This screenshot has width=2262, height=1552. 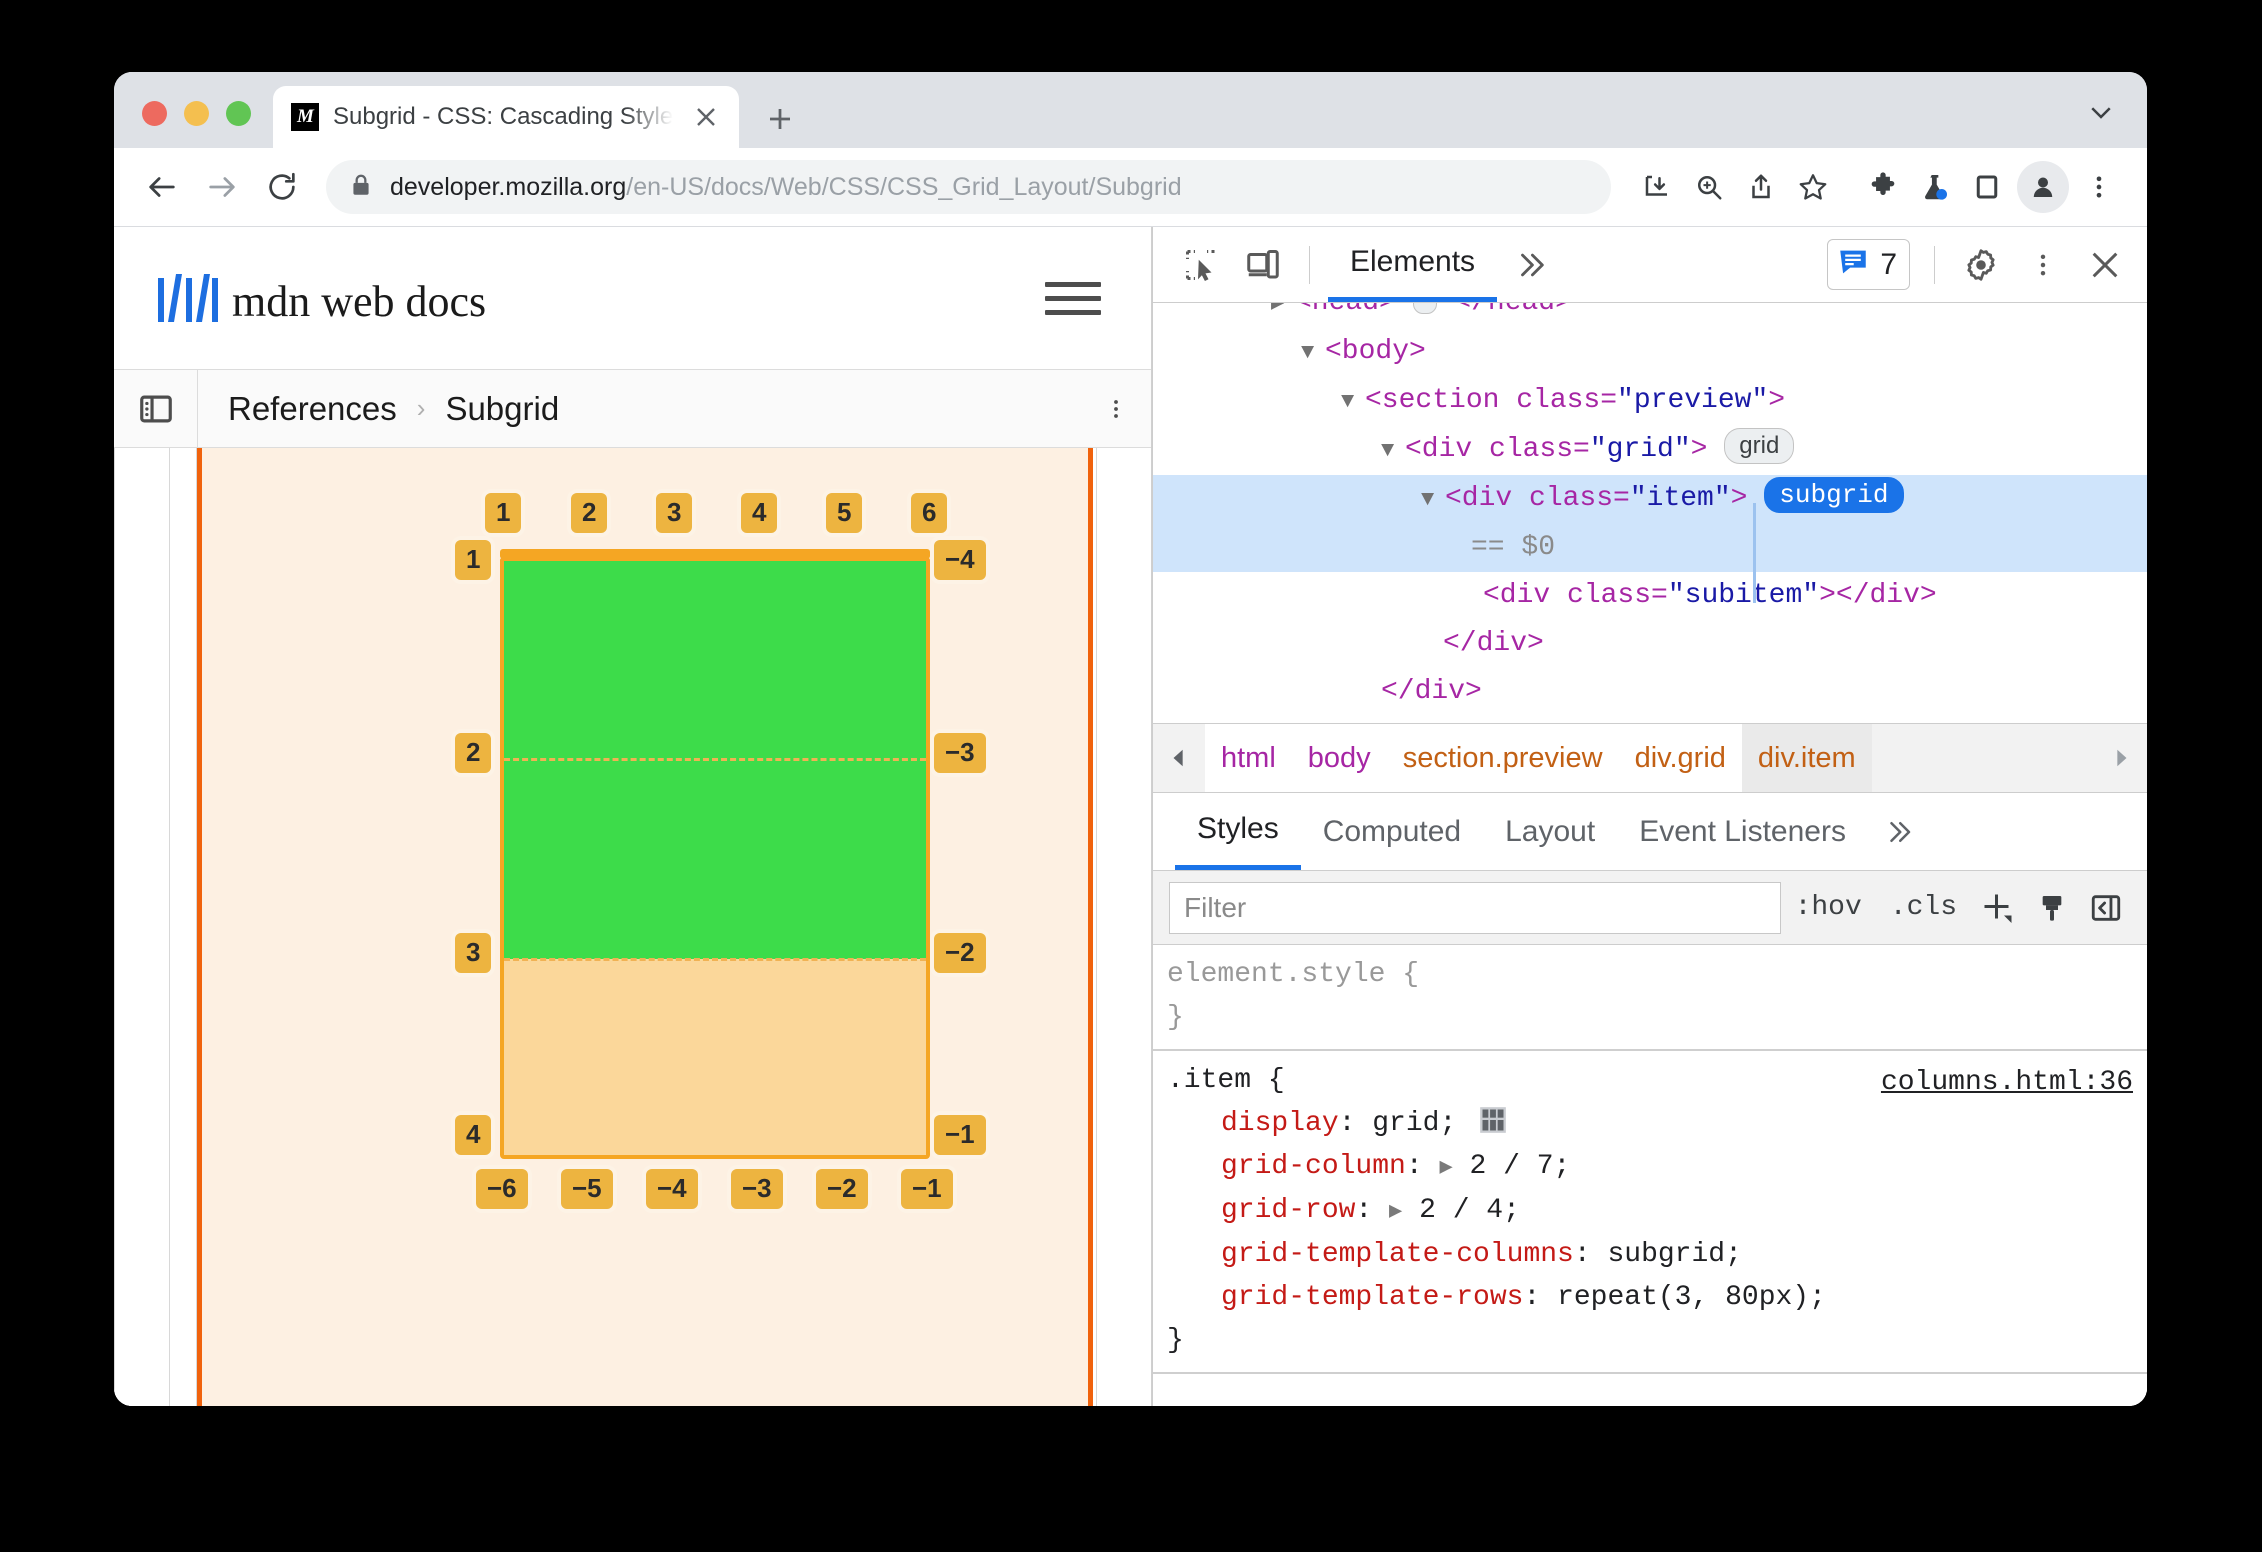 I want to click on browser-tab: M Subgrid - CSS: Cascading Style, so click(x=506, y=117).